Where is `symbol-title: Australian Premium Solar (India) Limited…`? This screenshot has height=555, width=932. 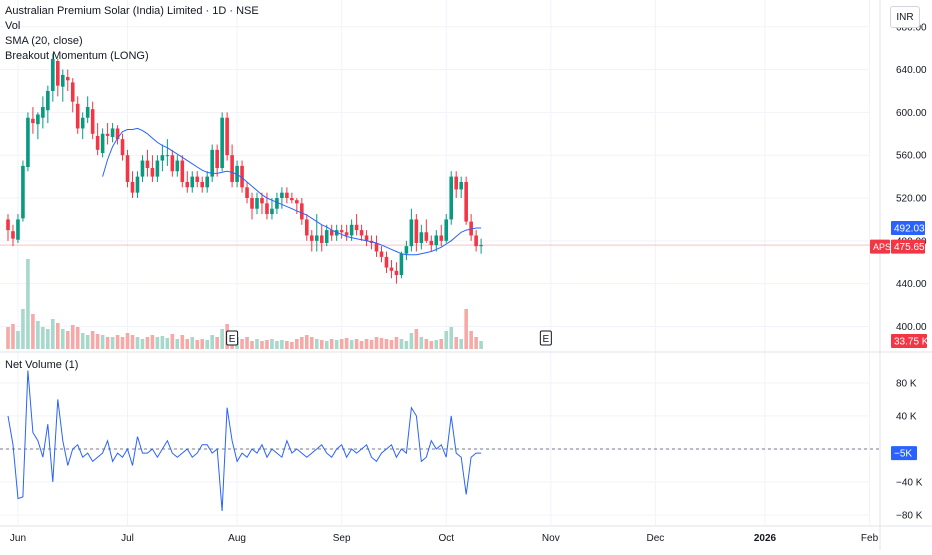 symbol-title: Australian Premium Solar (India) Limited… is located at coordinates (132, 11).